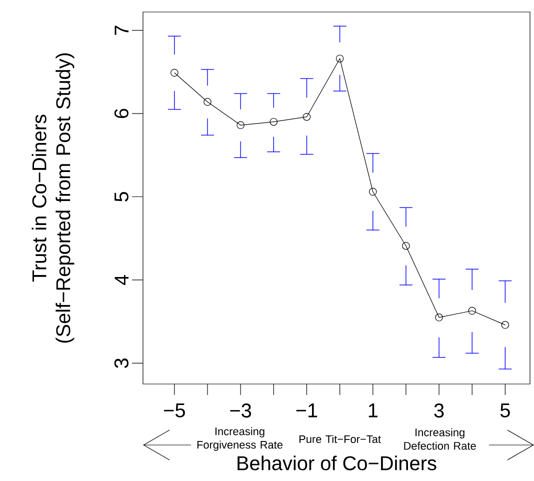  I want to click on text: Increasing Defection Rate, so click(440, 439).